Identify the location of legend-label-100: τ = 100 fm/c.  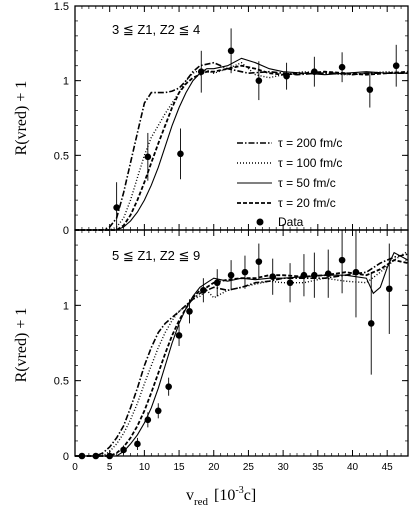
(310, 163).